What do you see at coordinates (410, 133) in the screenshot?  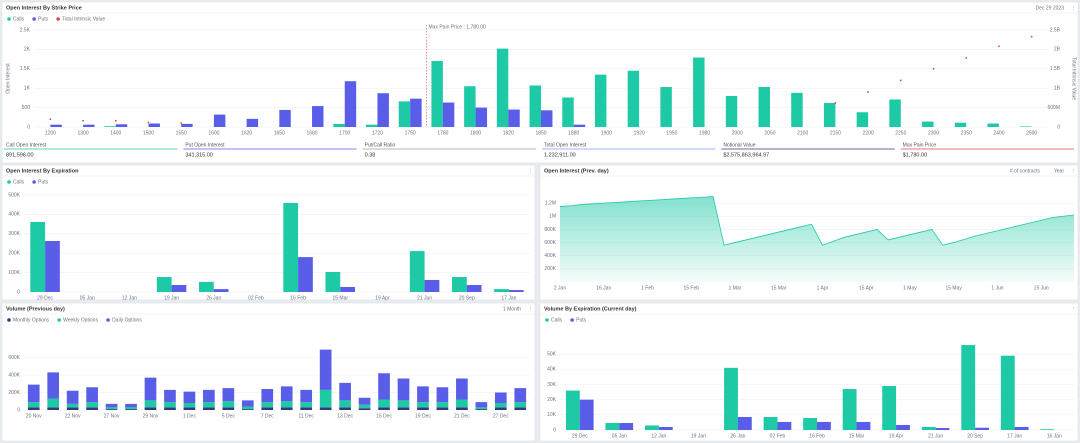 I see `x-tick-label: 1750` at bounding box center [410, 133].